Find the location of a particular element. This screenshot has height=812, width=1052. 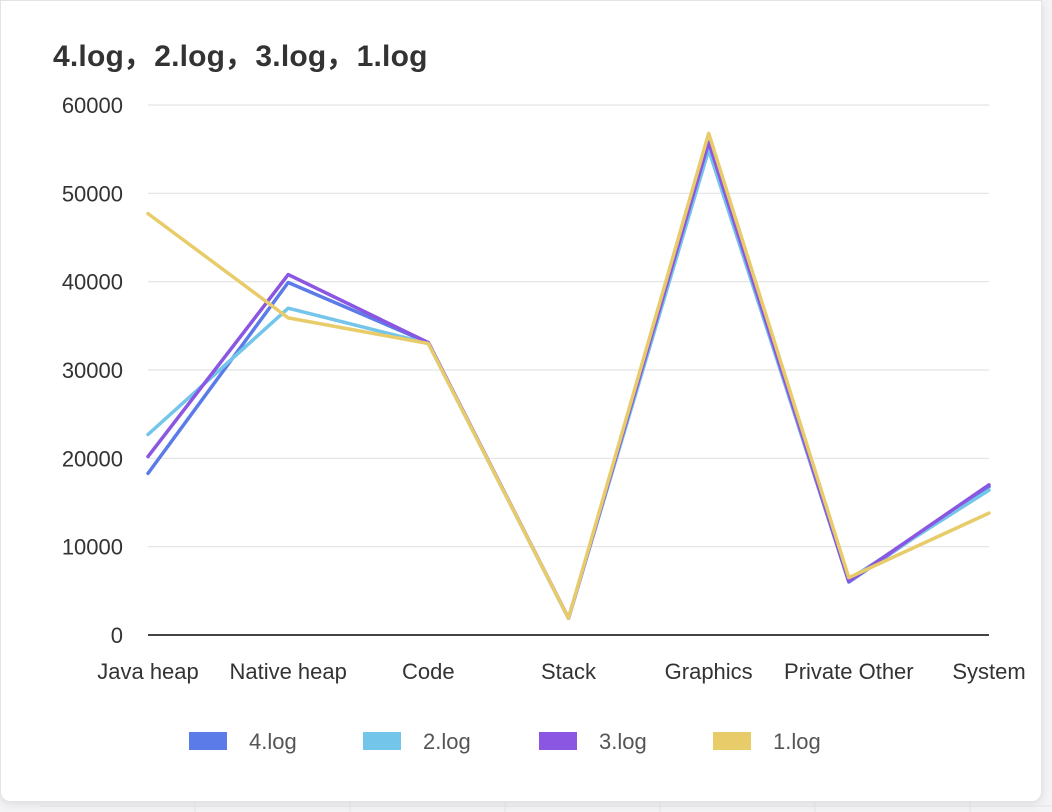

y-tick-label-60000: 60000 is located at coordinates (92, 105).